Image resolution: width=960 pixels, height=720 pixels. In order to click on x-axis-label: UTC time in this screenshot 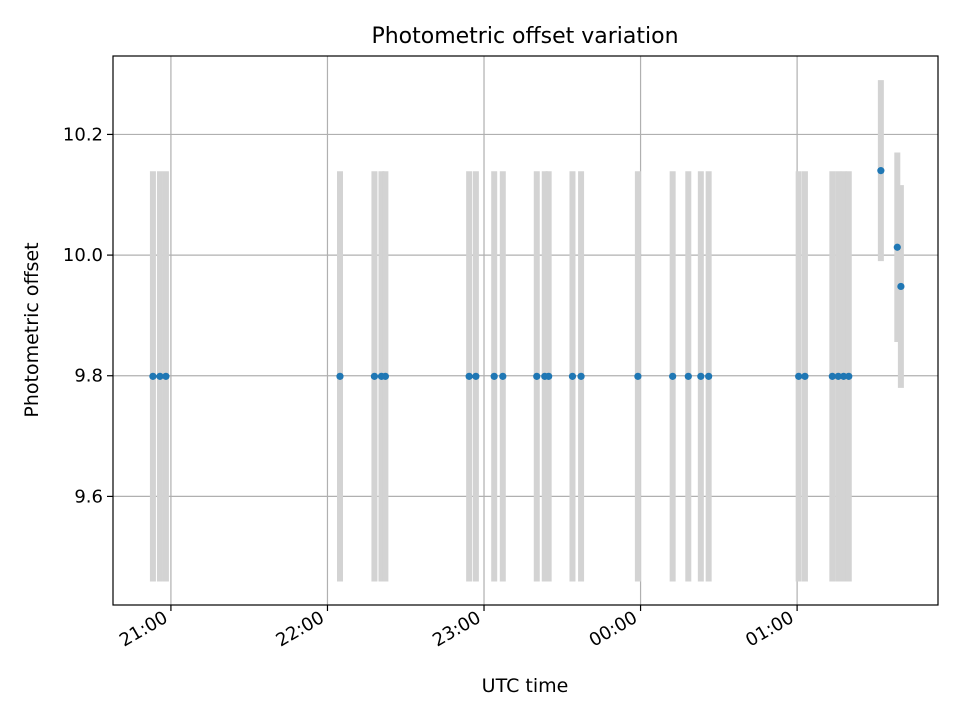, I will do `click(525, 686)`.